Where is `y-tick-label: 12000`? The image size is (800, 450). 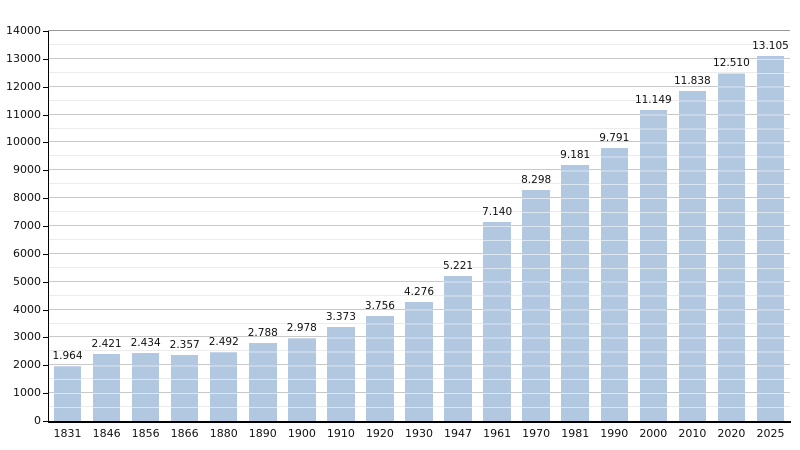
y-tick-label: 12000 is located at coordinates (23, 86).